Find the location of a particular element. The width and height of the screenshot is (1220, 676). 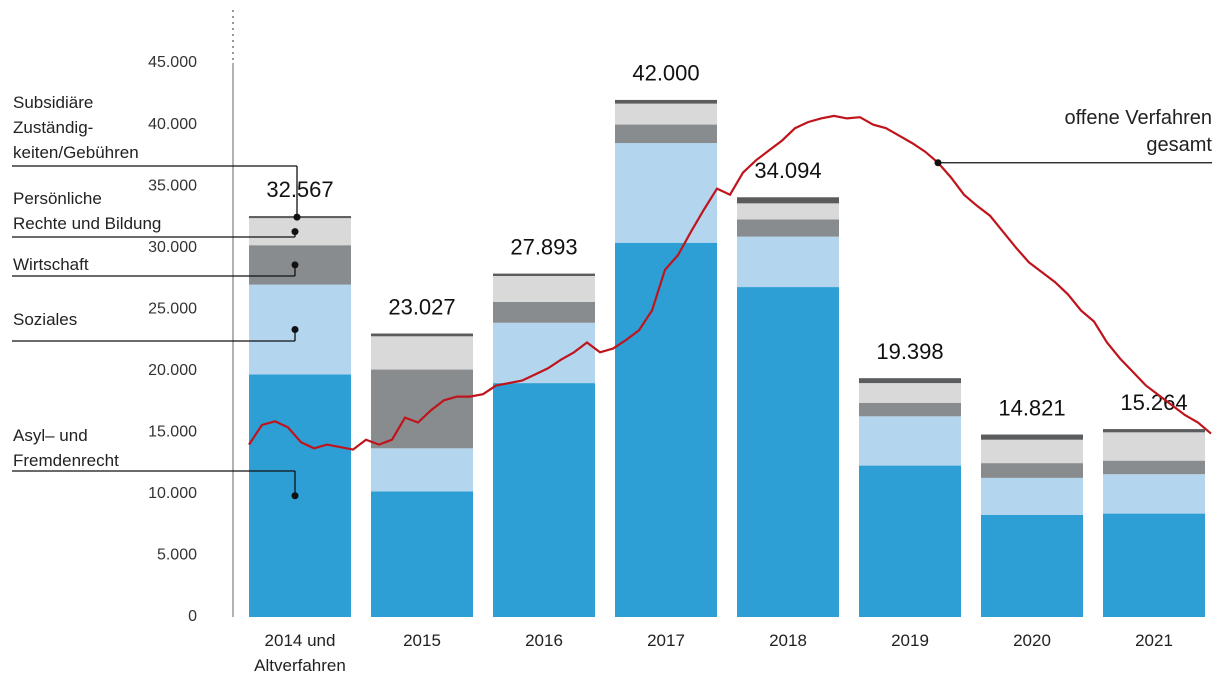

total-label: 34.094 is located at coordinates (787, 170).